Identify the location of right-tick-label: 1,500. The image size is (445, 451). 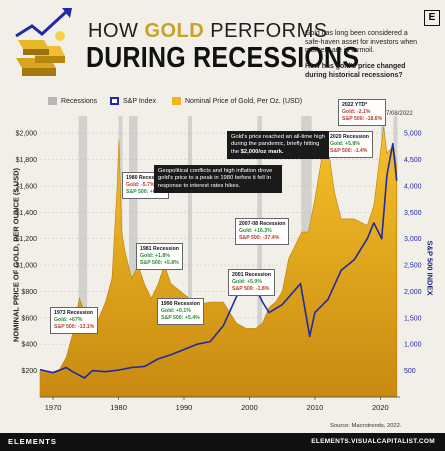
(413, 318).